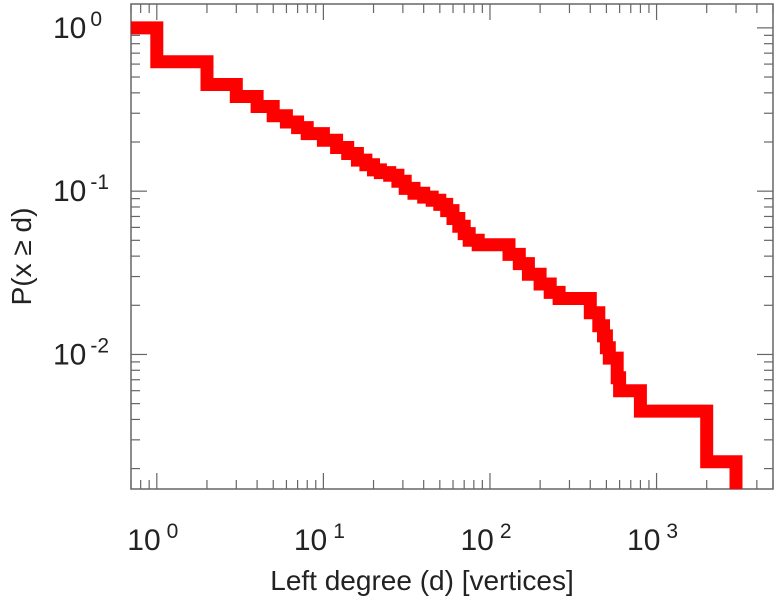 The image size is (777, 600). I want to click on x-tick-exponent: 3, so click(672, 531).